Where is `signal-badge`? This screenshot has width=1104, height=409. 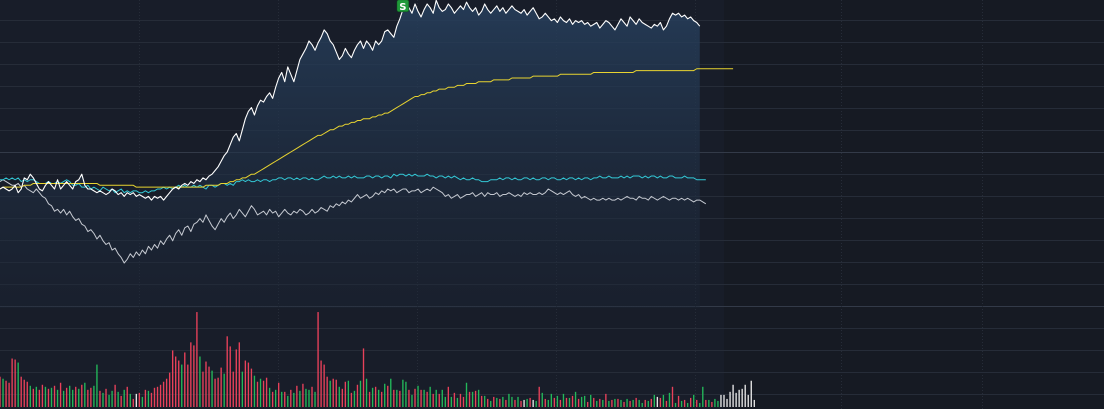
signal-badge is located at coordinates (403, 6).